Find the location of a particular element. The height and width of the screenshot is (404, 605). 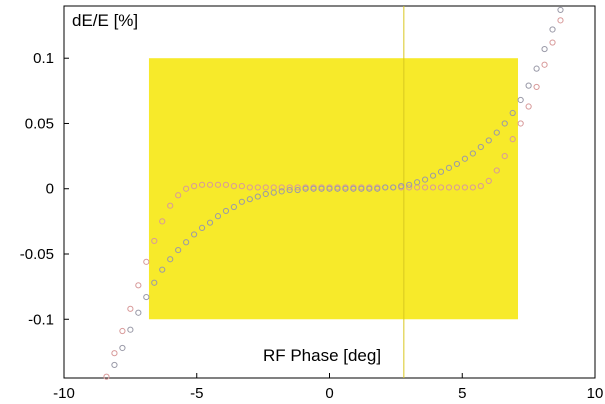

x-tick-label: 5 is located at coordinates (462, 393).